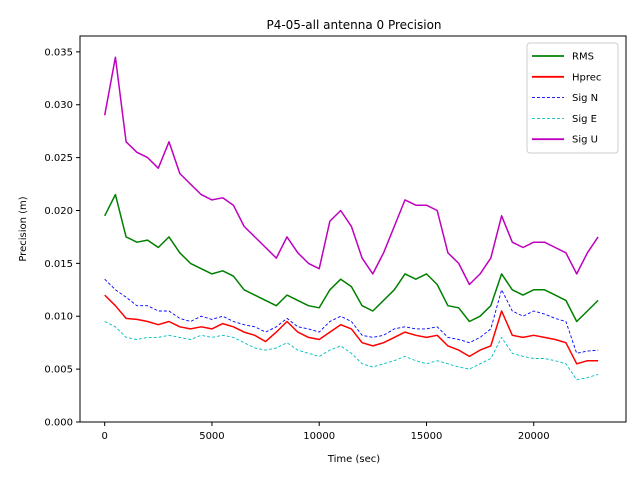  I want to click on y-tick-label: 0.030, so click(58, 105).